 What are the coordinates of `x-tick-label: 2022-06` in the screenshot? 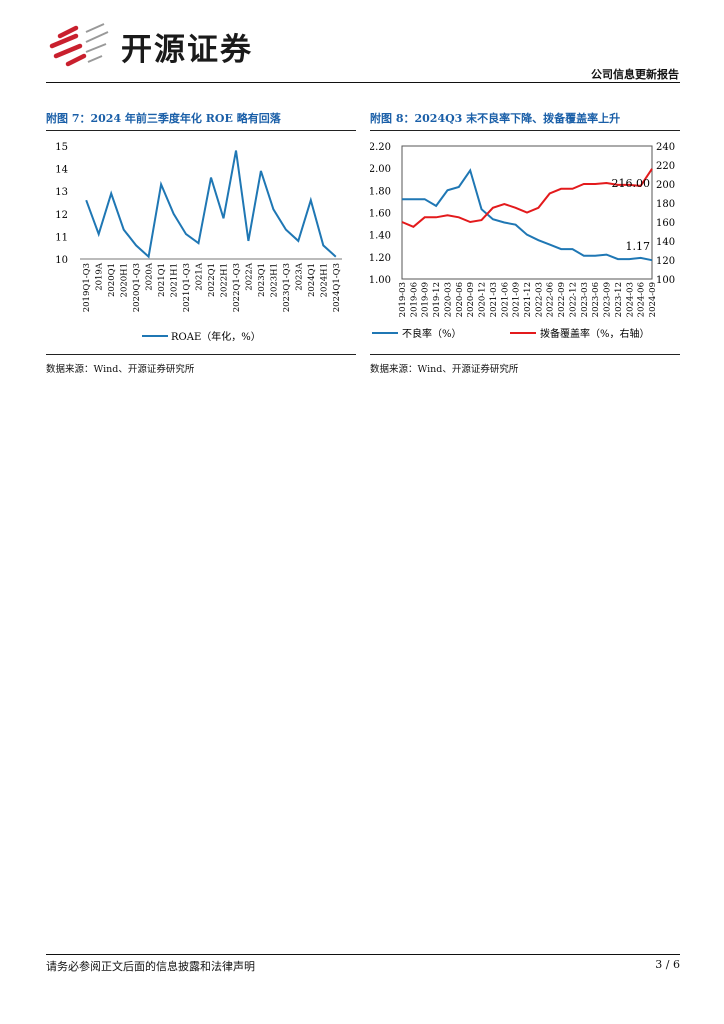 It's located at (551, 299).